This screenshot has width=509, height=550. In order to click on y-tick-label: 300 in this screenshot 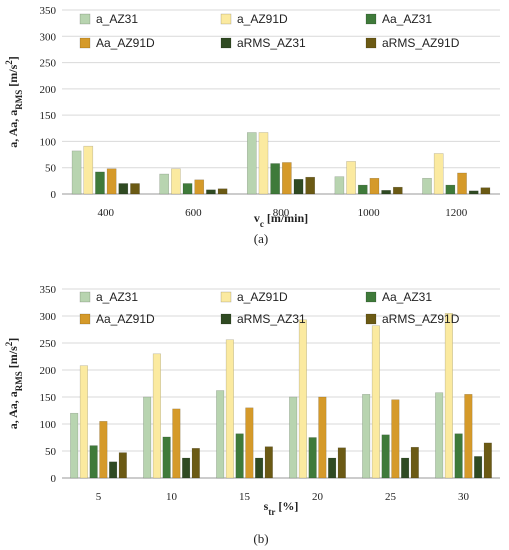, I will do `click(48, 317)`.